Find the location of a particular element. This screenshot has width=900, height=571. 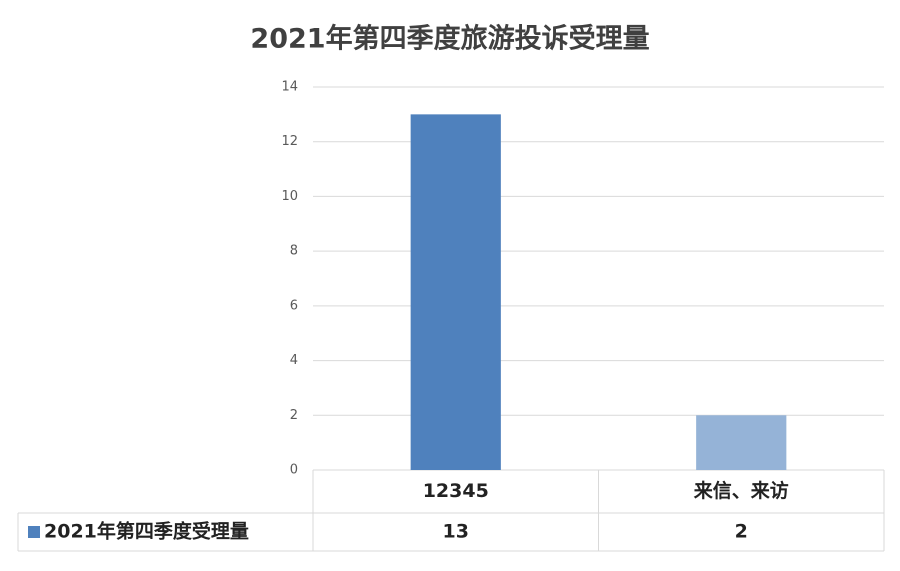

y-tick-label: 12 is located at coordinates (289, 141).